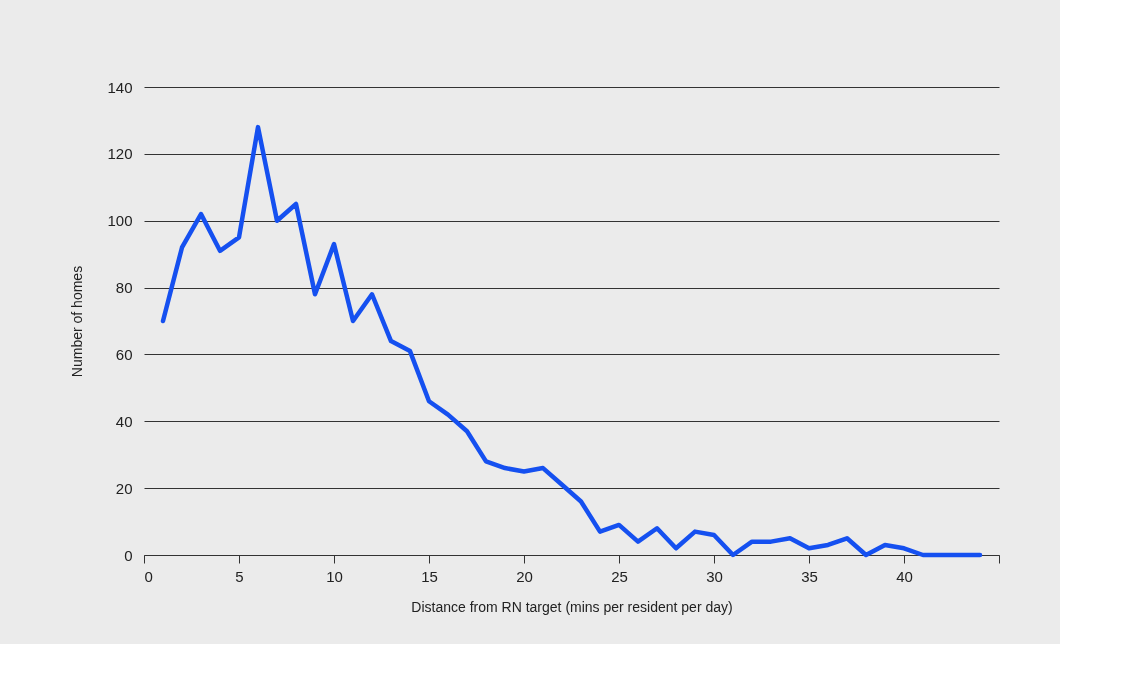  What do you see at coordinates (239, 576) in the screenshot?
I see `x-tick-label: 5` at bounding box center [239, 576].